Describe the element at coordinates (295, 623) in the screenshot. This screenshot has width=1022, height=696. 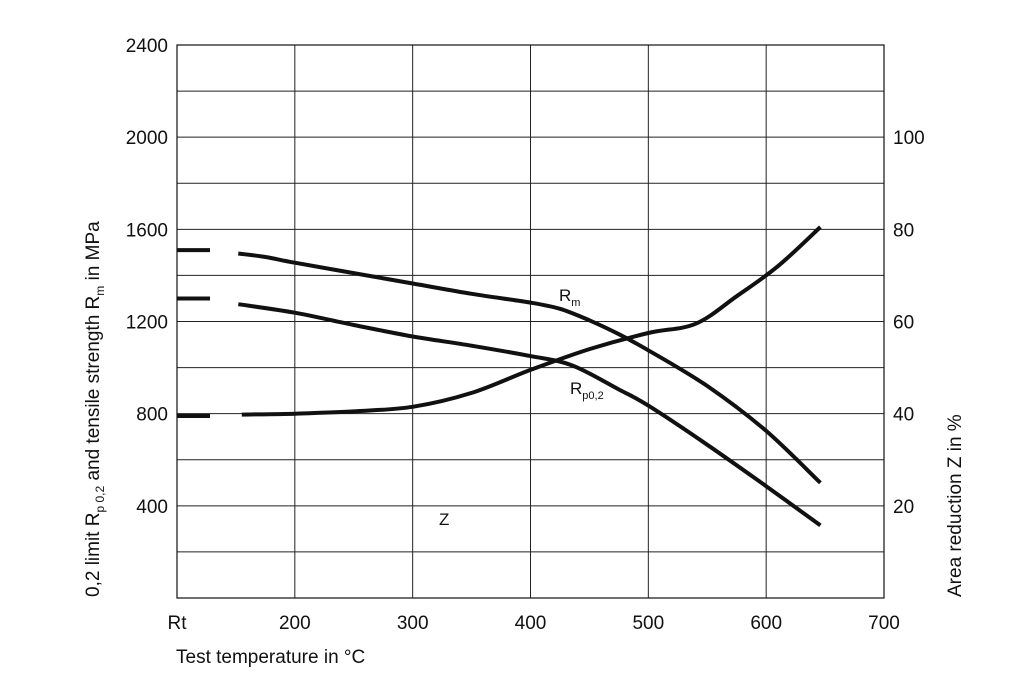
I see `x-tick-label: 200` at that location.